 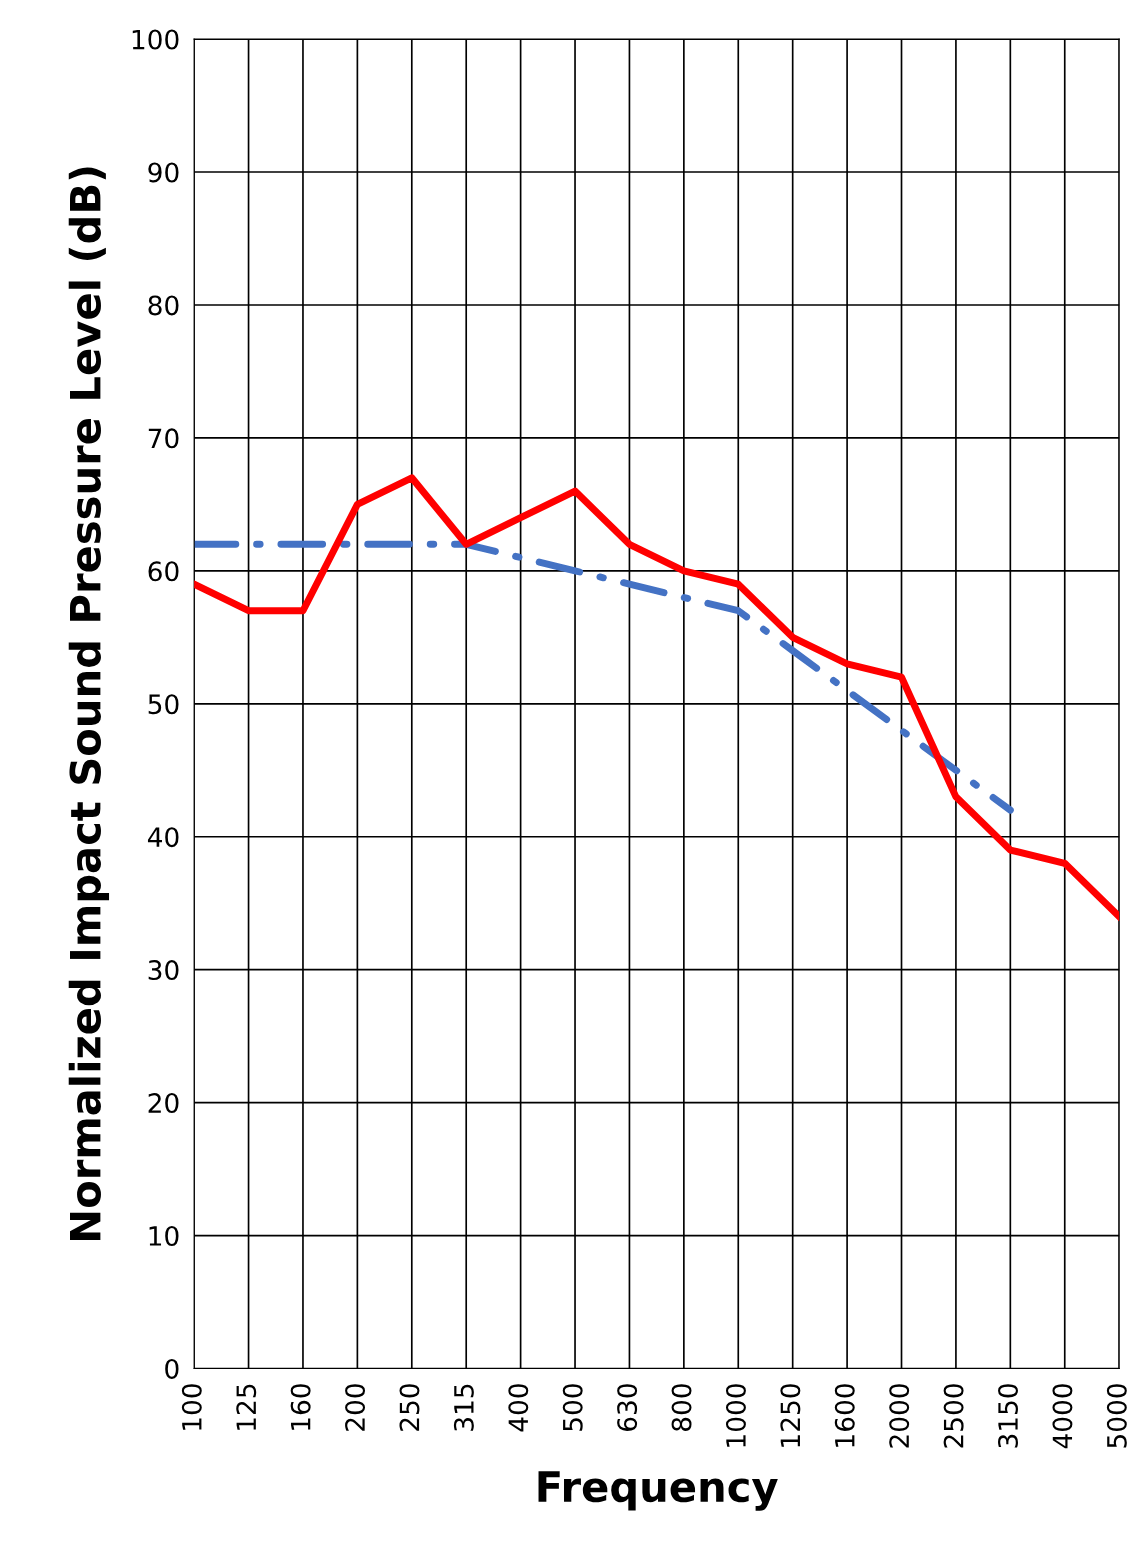 I want to click on y-tick-label: 40, so click(x=163, y=837).